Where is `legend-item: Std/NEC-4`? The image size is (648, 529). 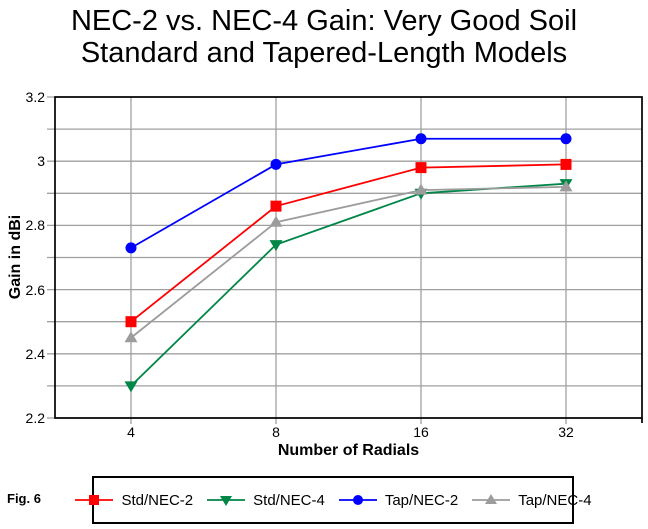
legend-item: Std/NEC-4 is located at coordinates (265, 500).